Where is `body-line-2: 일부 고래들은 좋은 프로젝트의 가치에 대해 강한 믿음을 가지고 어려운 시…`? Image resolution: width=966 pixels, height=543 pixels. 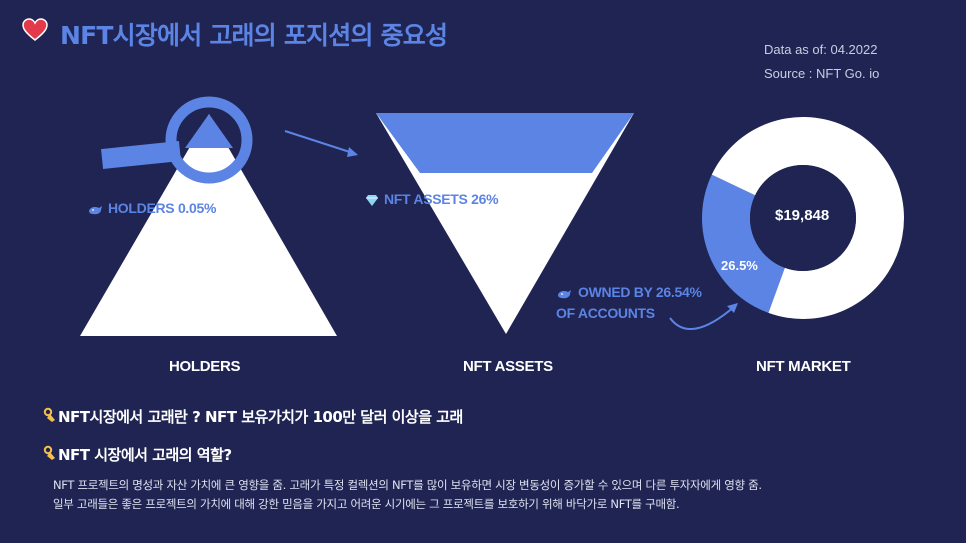 body-line-2: 일부 고래들은 좋은 프로젝트의 가치에 대해 강한 믿음을 가지고 어려운 시… is located at coordinates (366, 504).